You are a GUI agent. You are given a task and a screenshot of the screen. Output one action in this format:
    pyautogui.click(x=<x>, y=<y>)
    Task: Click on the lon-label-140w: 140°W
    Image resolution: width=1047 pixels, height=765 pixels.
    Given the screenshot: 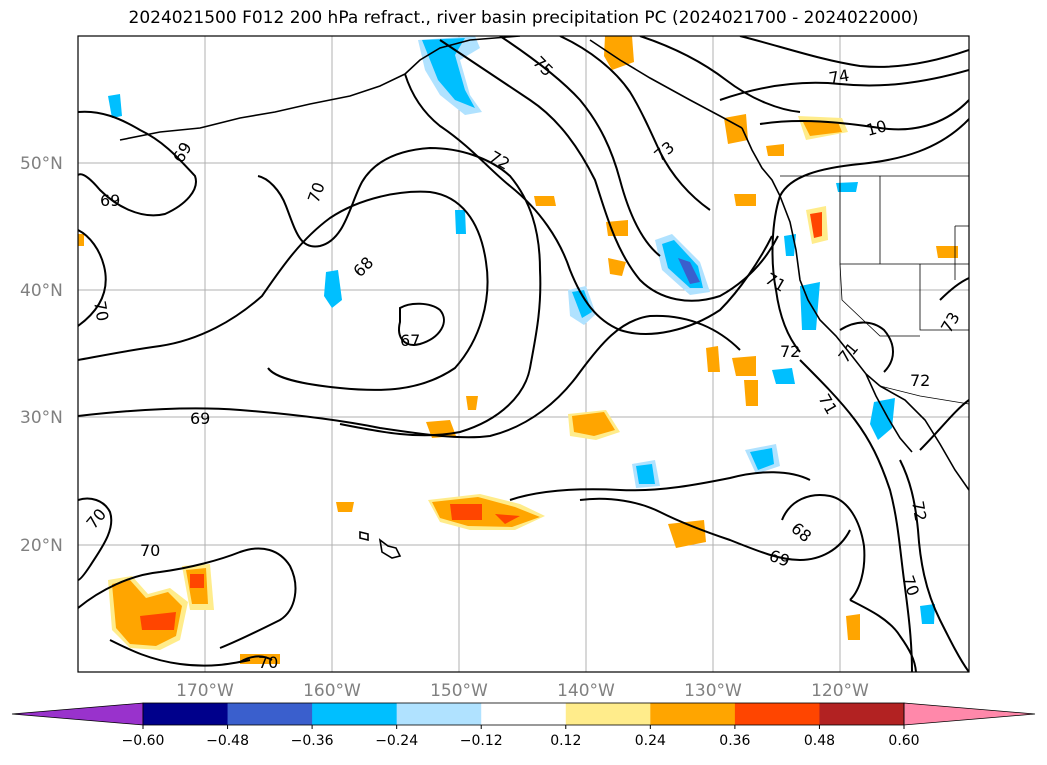 What is the action you would take?
    pyautogui.click(x=586, y=691)
    